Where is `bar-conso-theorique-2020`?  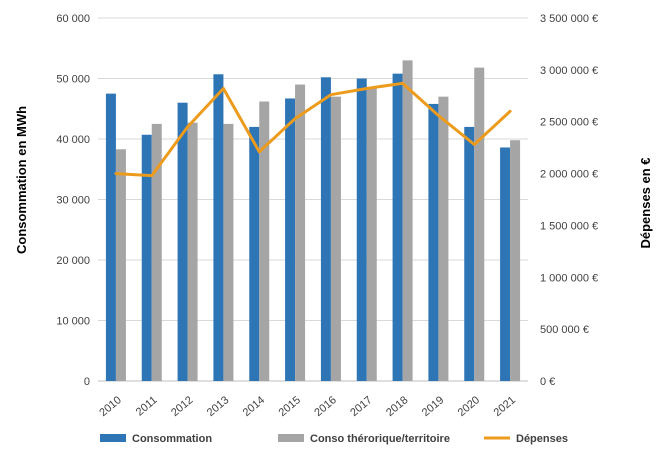 bar-conso-theorique-2020 is located at coordinates (479, 224).